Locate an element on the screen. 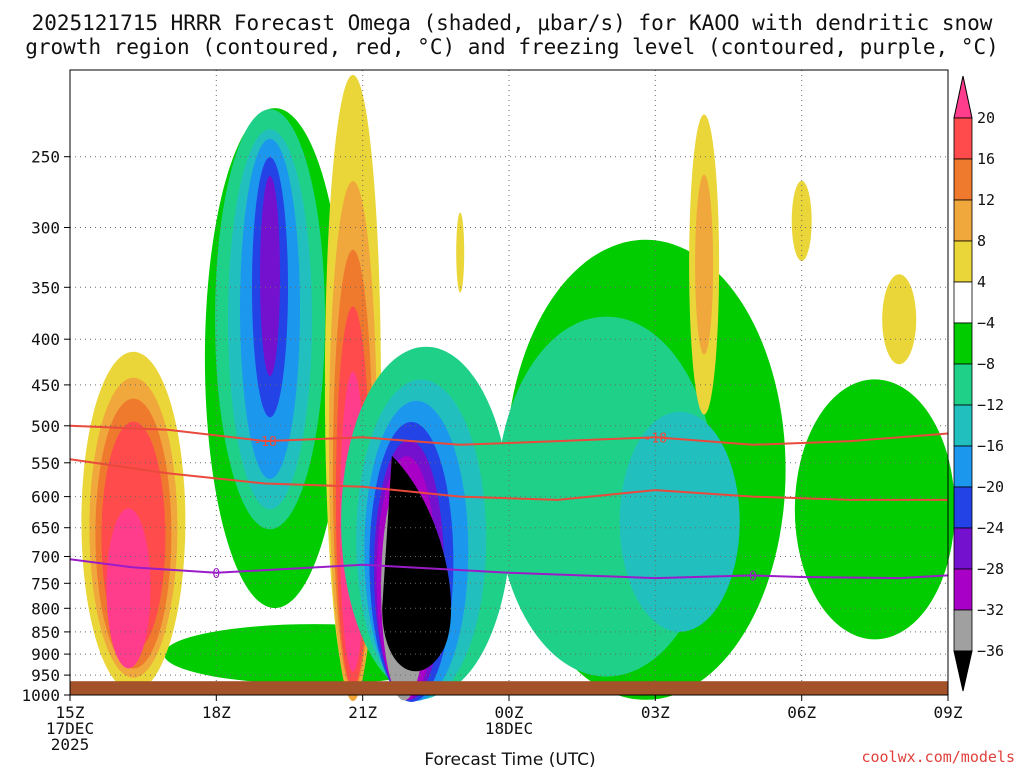  y-tick-label-500: 500 is located at coordinates (45, 426).